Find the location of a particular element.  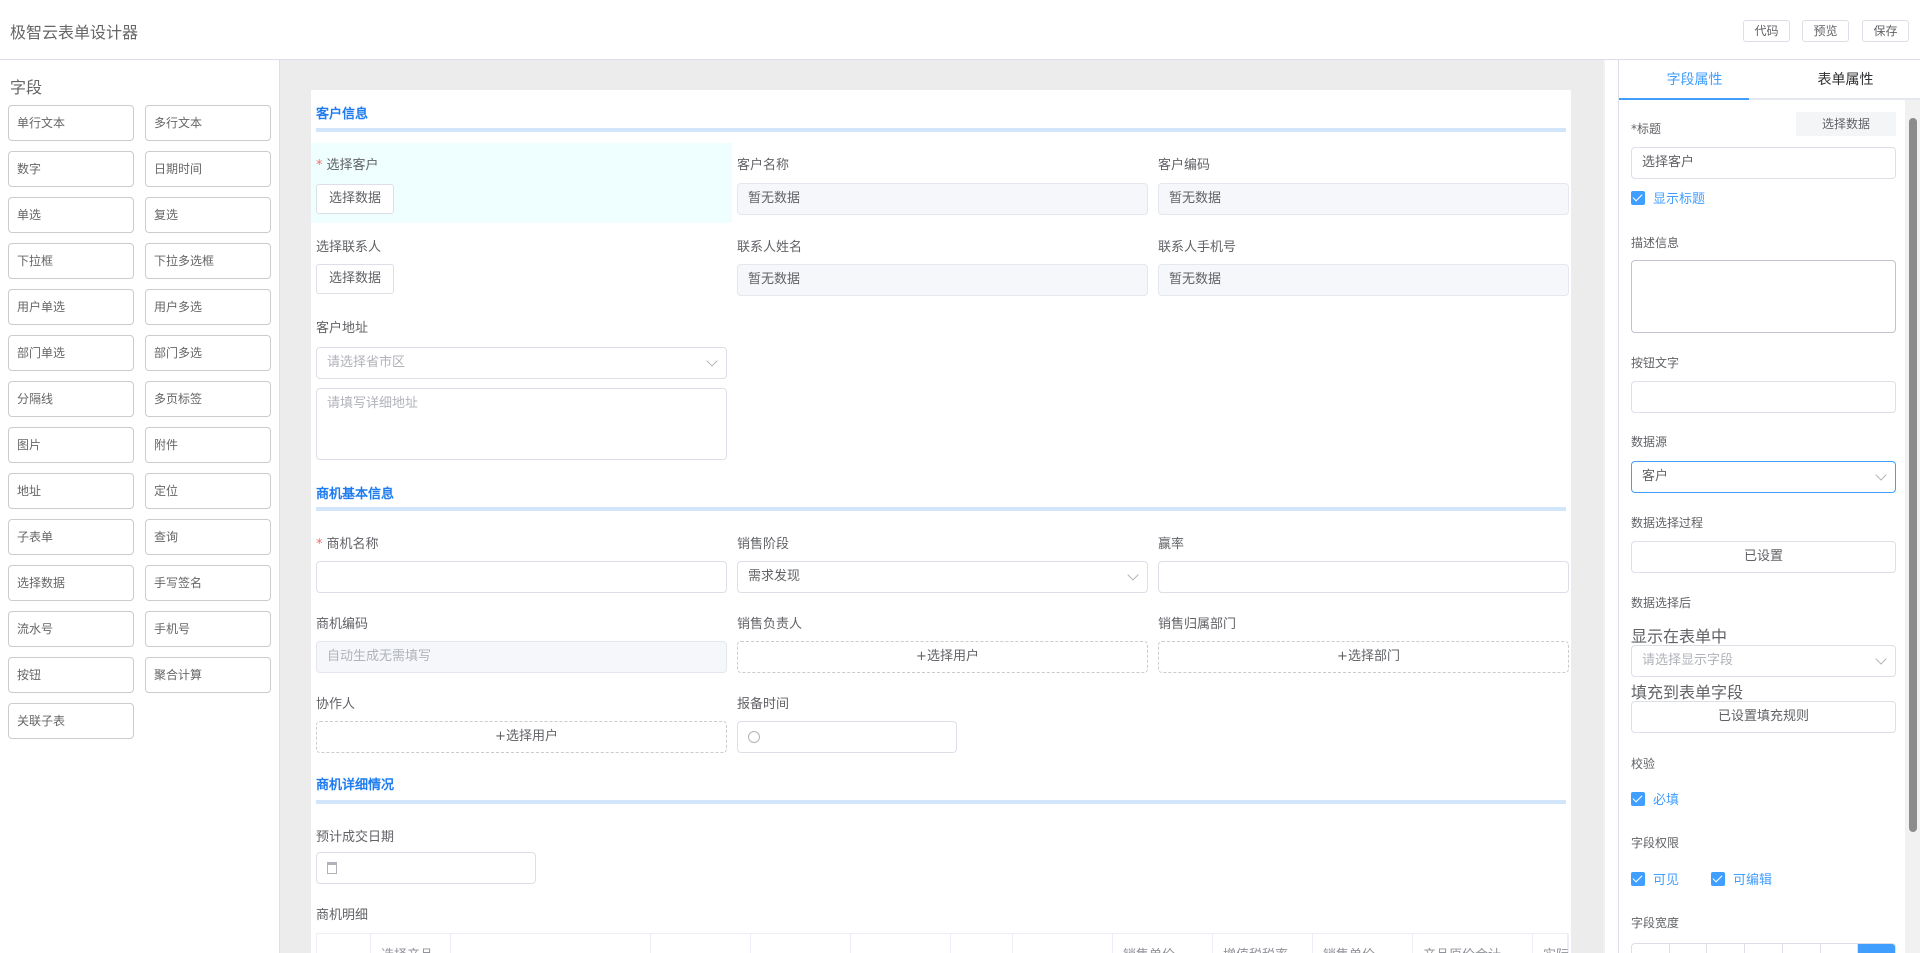

props-scrollbar-thumb is located at coordinates (1913, 475).